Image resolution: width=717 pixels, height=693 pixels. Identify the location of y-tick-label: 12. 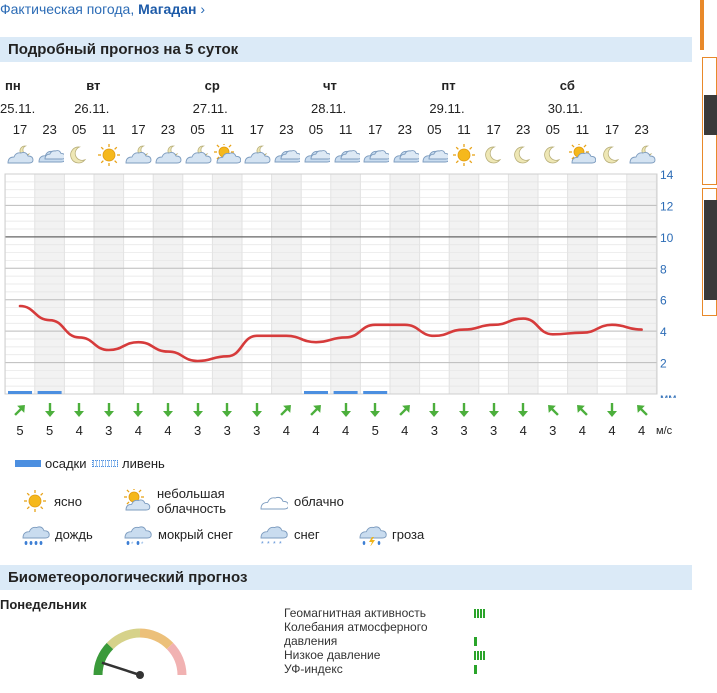
(667, 206).